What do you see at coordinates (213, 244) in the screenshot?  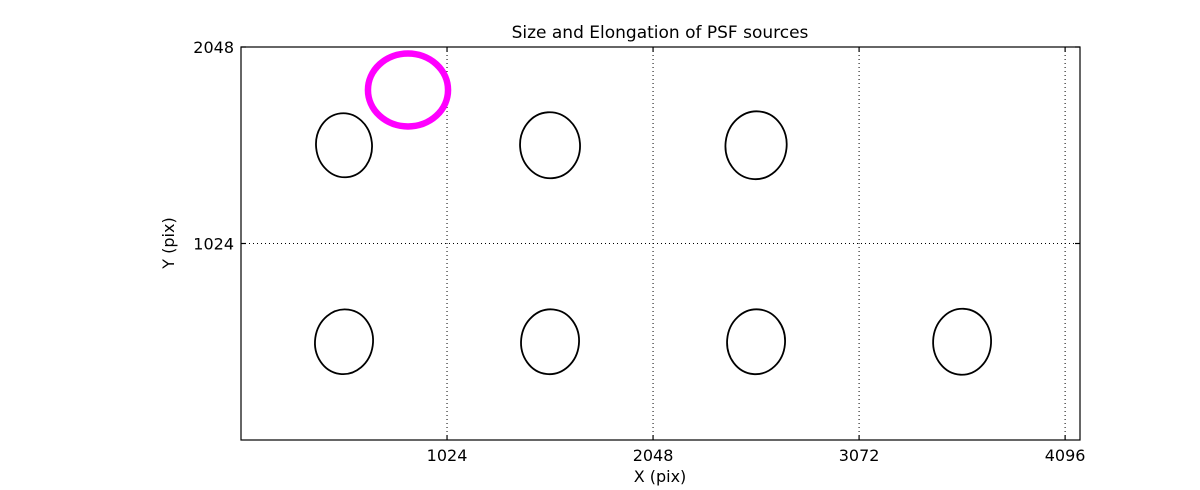 I see `ytick-label-1024: 1024` at bounding box center [213, 244].